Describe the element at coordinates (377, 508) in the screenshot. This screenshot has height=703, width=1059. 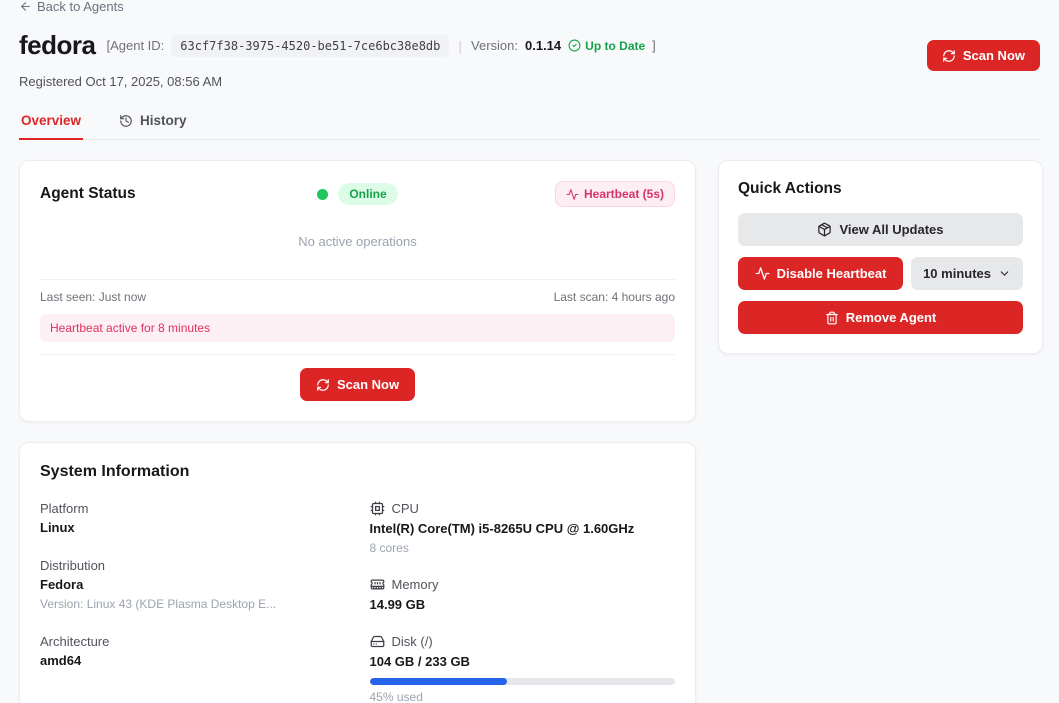
I see `cpu-chip-icon` at that location.